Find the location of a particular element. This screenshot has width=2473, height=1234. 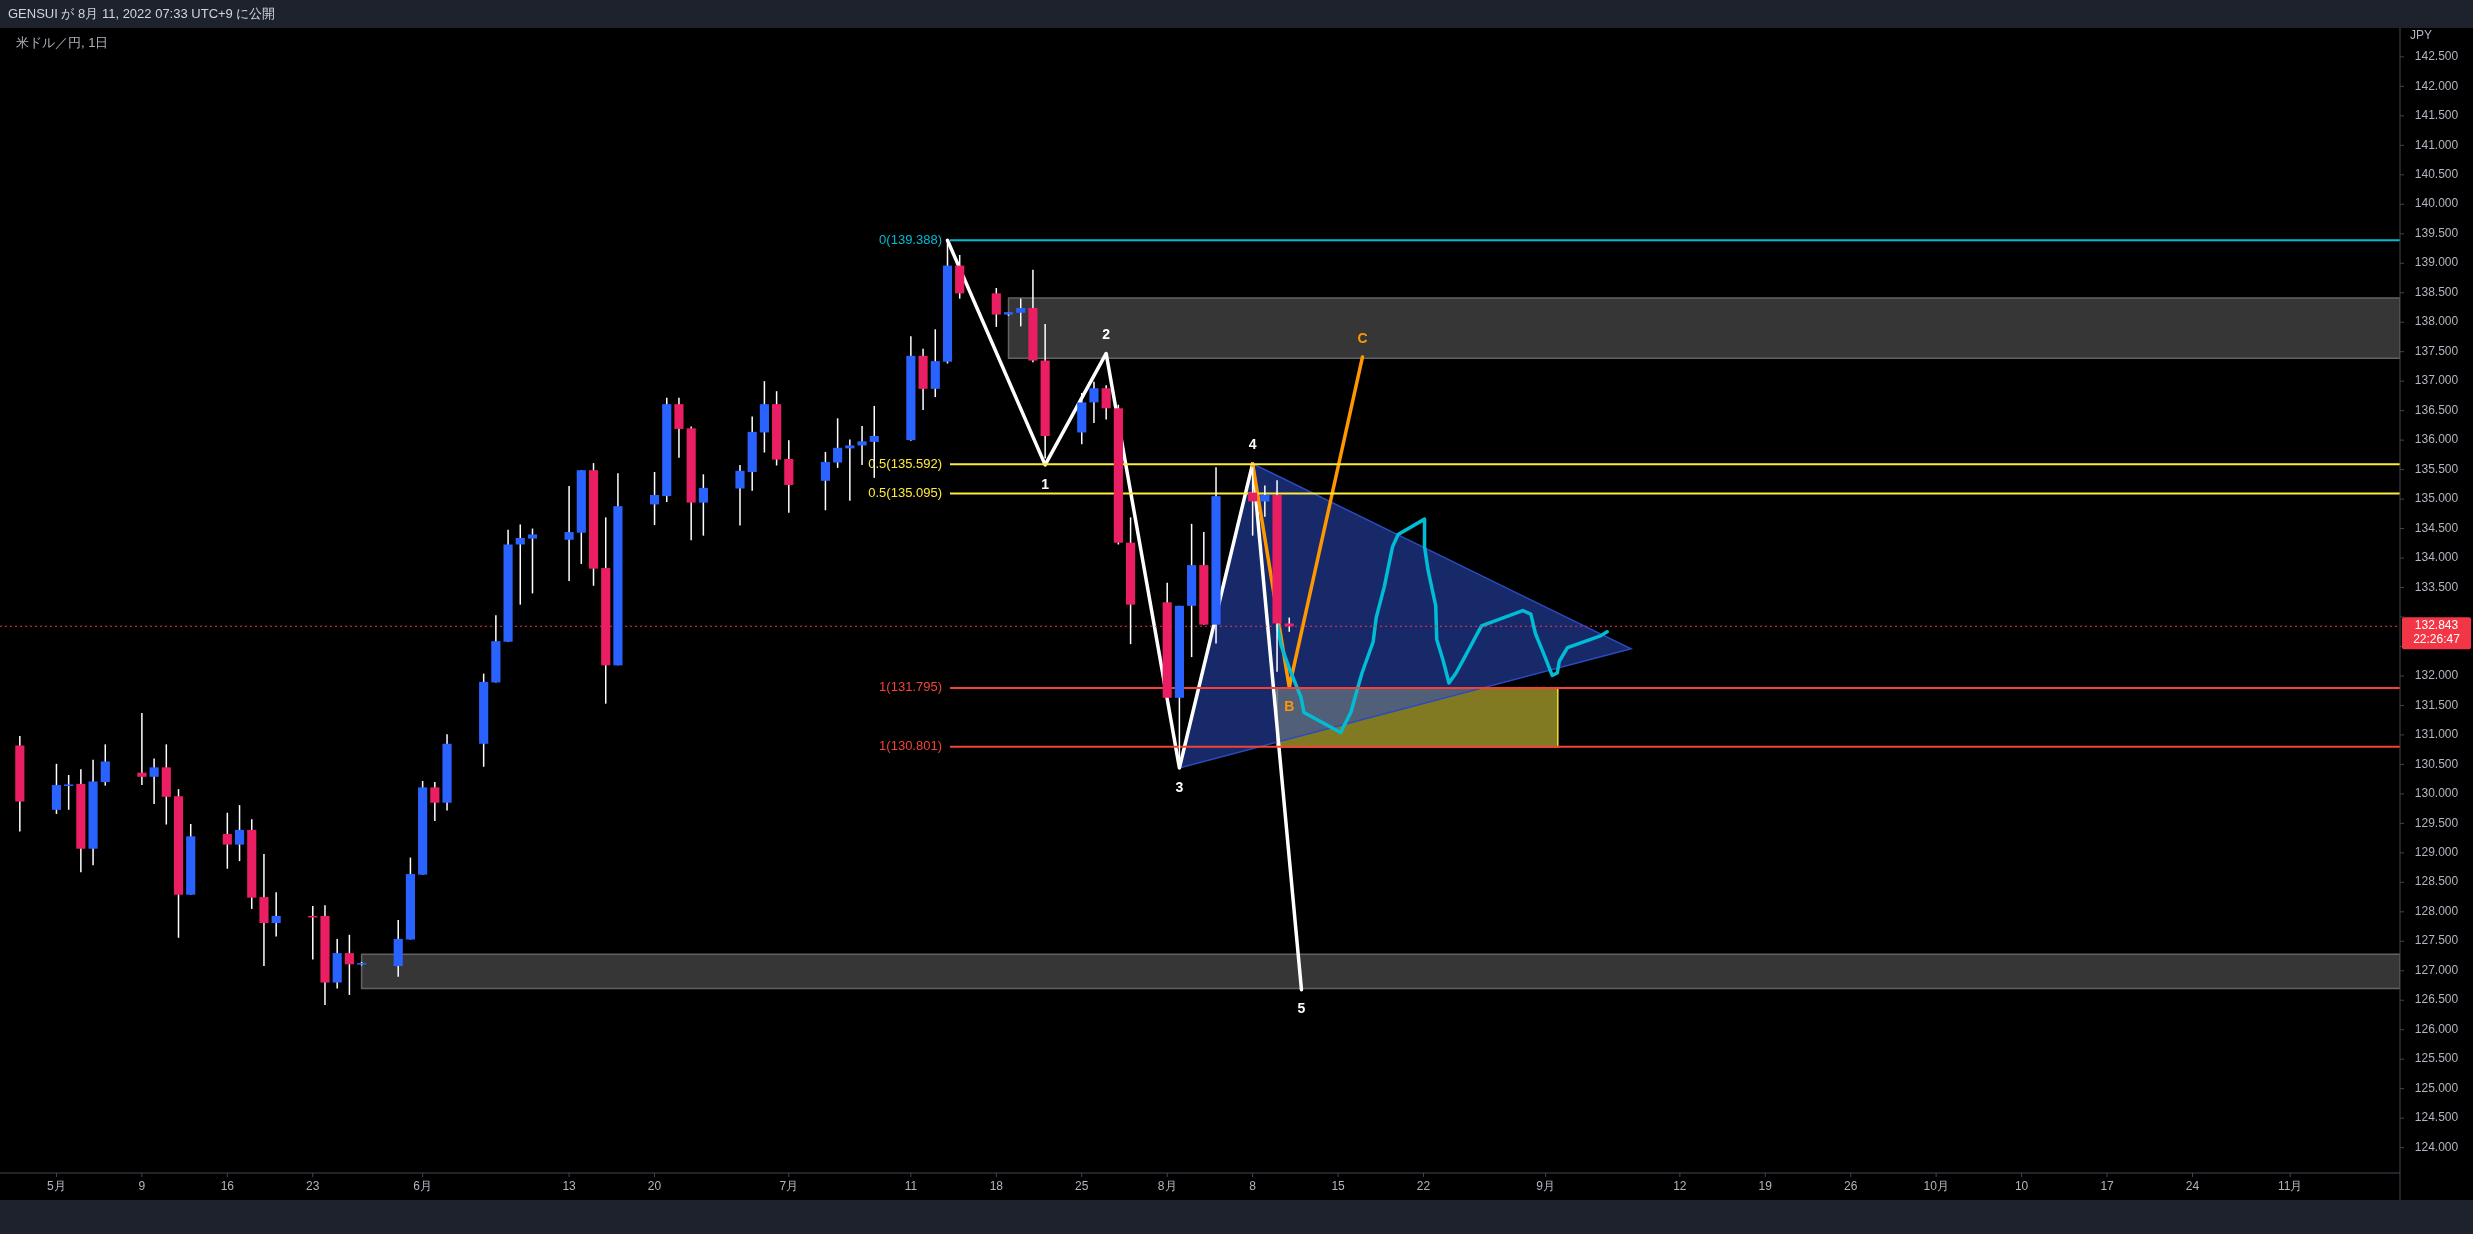

annotation: 5 is located at coordinates (1301, 1008).